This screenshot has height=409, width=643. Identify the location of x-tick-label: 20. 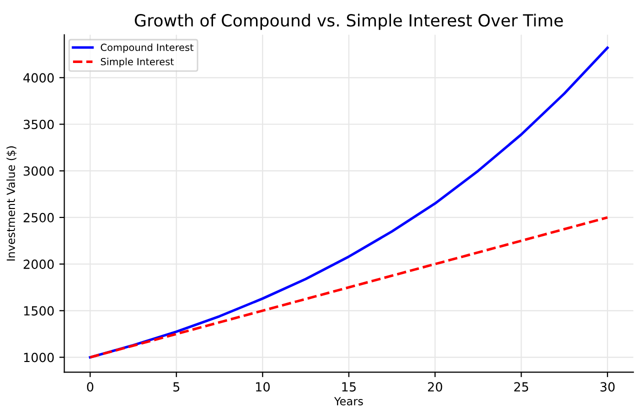
(435, 387).